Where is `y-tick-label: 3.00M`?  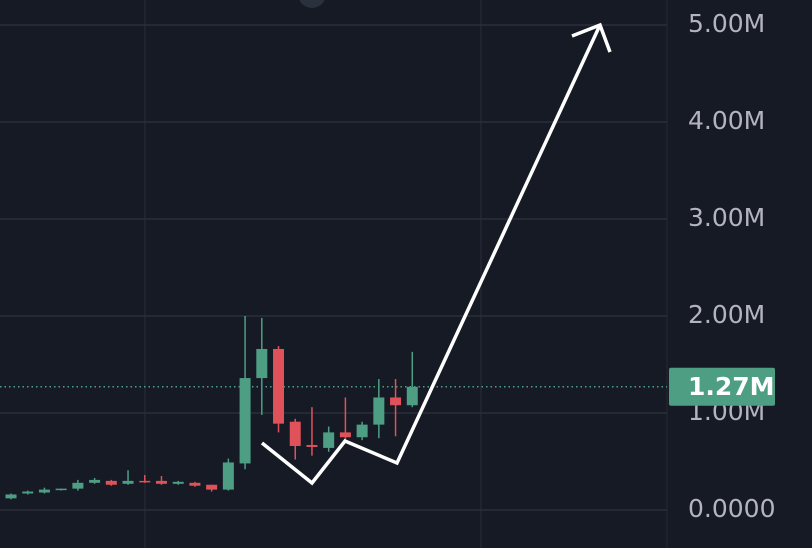 y-tick-label: 3.00M is located at coordinates (726, 217).